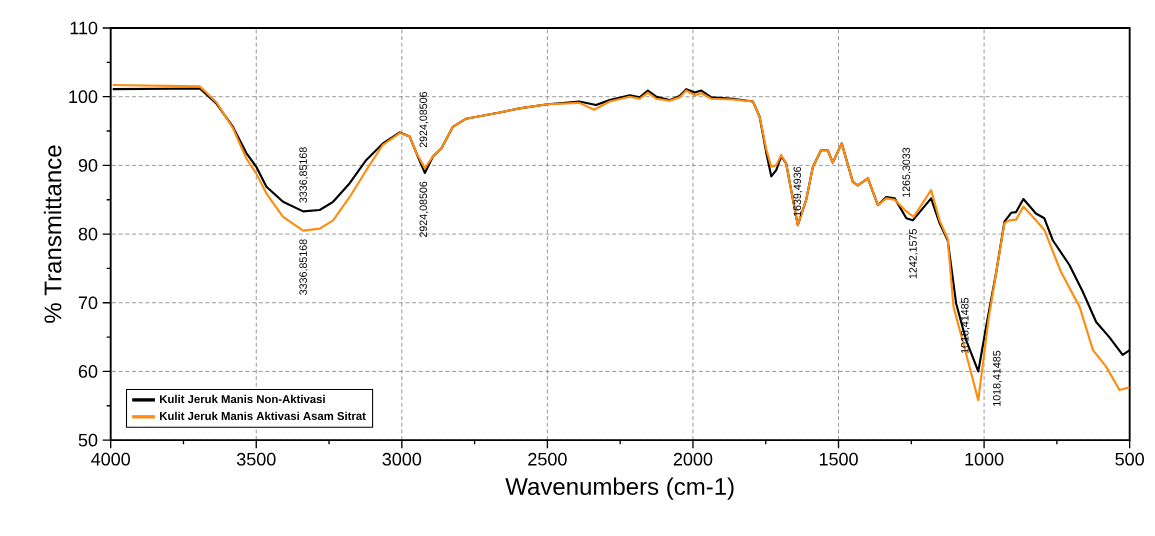 Image resolution: width=1155 pixels, height=536 pixels. Describe the element at coordinates (256, 459) in the screenshot. I see `x-tick-label: 3500` at that location.